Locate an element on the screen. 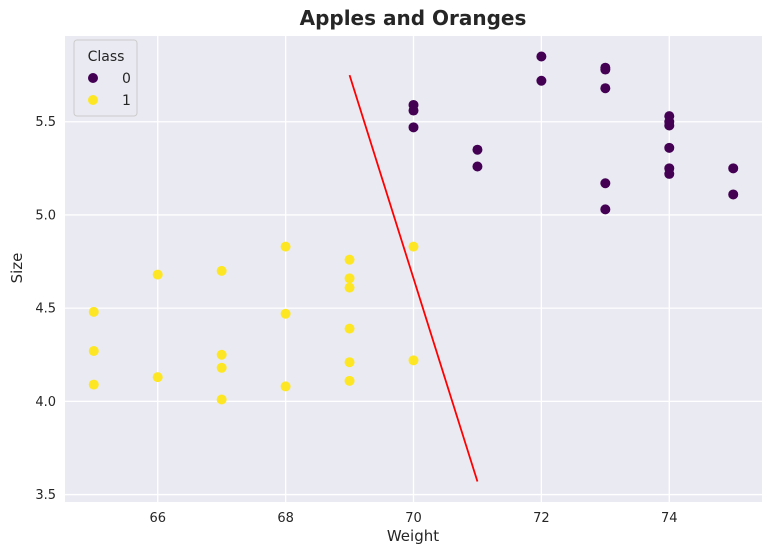  x-tick-label: 68 is located at coordinates (285, 518).